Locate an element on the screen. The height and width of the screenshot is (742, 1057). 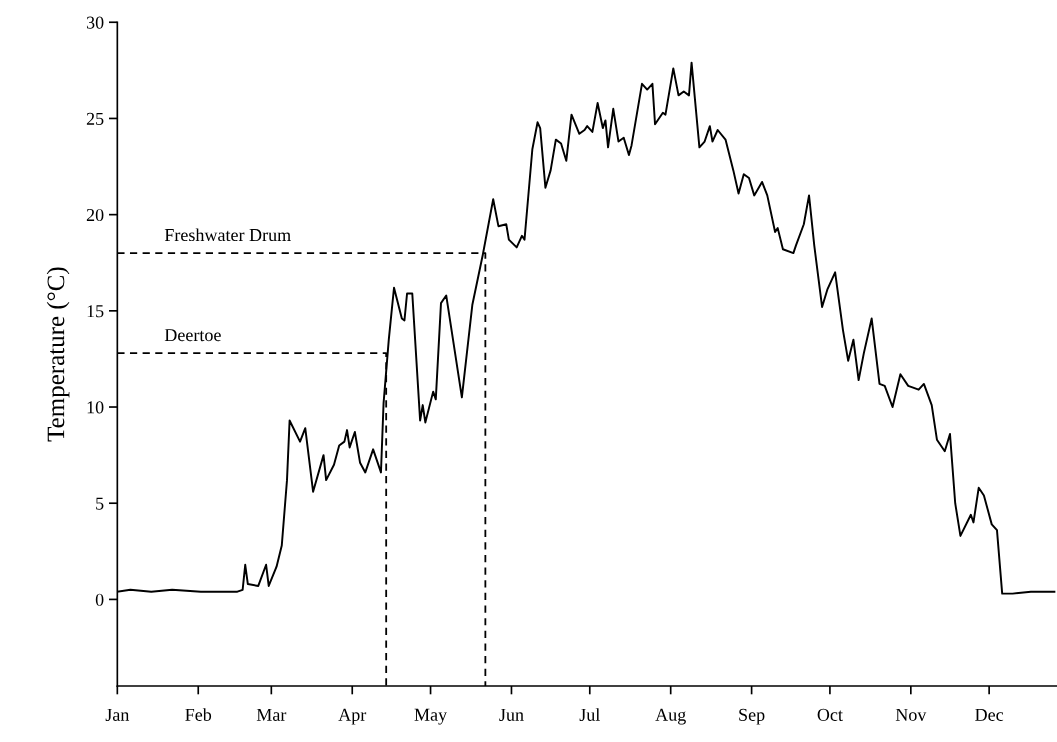
x-tick-label: Nov is located at coordinates (911, 714).